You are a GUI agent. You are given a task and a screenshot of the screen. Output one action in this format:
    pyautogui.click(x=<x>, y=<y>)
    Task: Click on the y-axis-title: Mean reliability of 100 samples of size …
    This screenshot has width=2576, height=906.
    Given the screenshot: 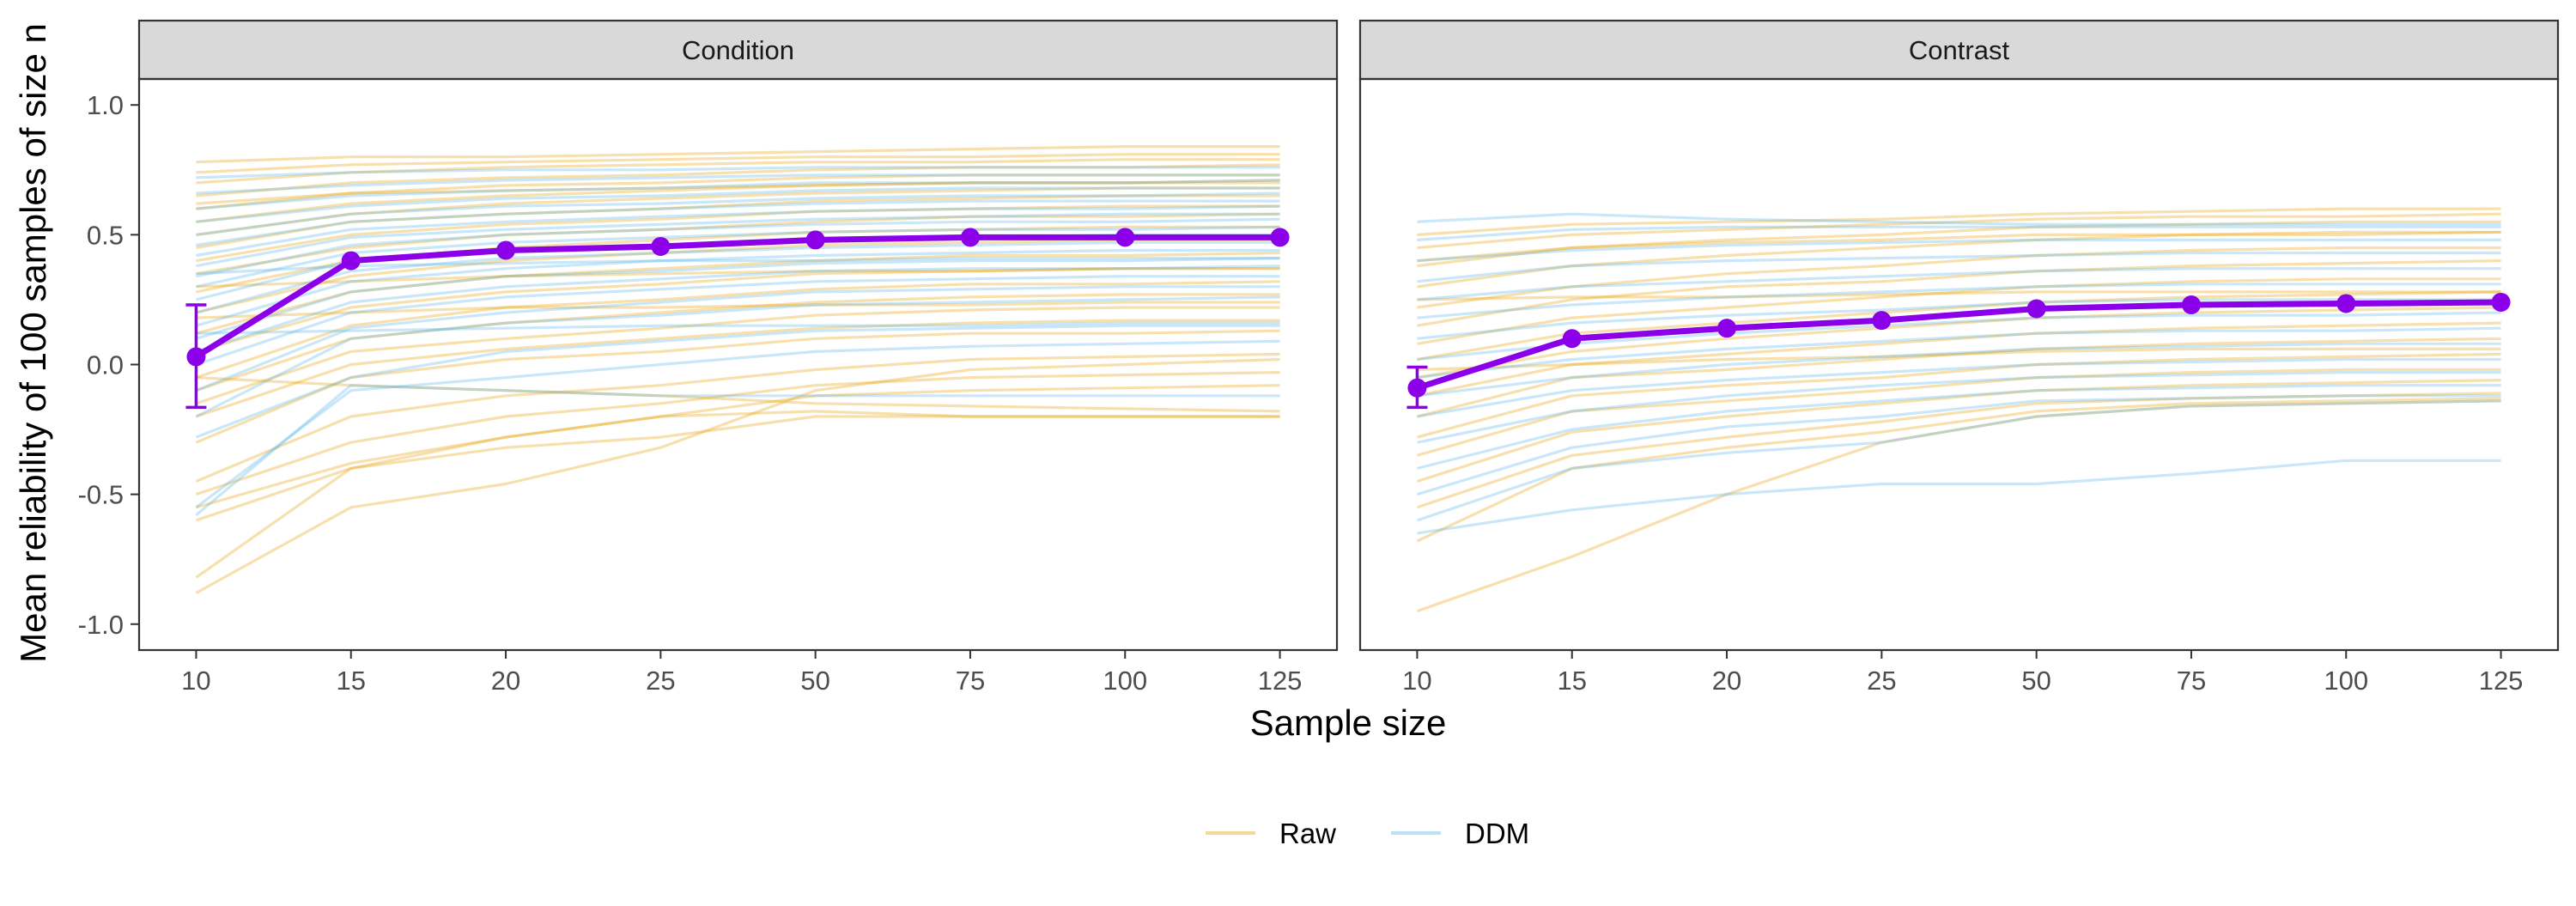 What is the action you would take?
    pyautogui.click(x=33, y=343)
    